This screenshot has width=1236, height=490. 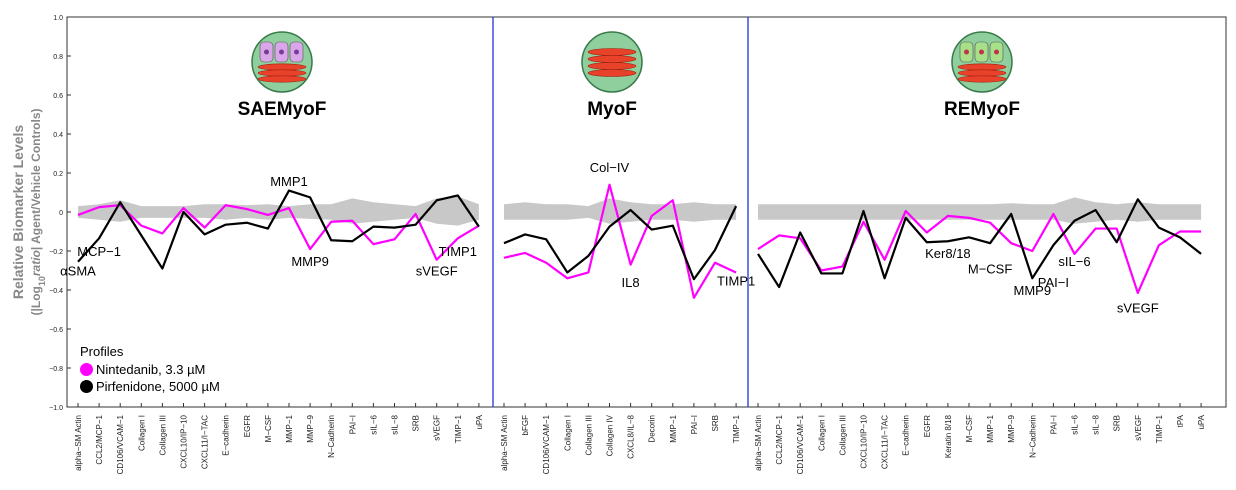 What do you see at coordinates (525, 425) in the screenshot?
I see `x-tick-label: bFGF` at bounding box center [525, 425].